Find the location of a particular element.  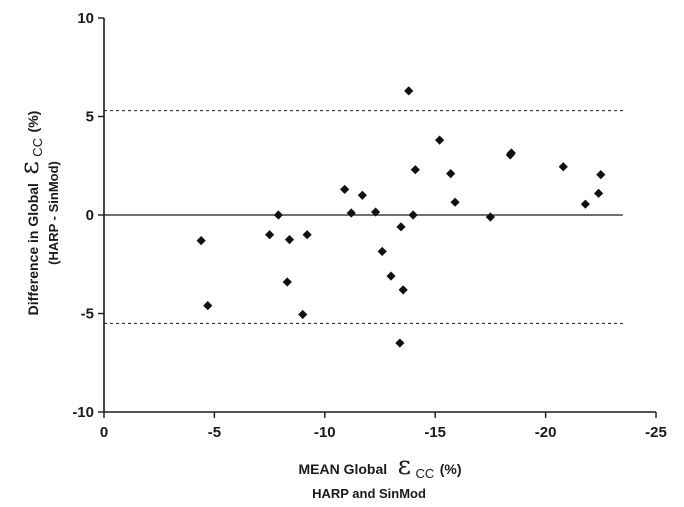

y-axis-label-subscript: CC is located at coordinates (37, 147).